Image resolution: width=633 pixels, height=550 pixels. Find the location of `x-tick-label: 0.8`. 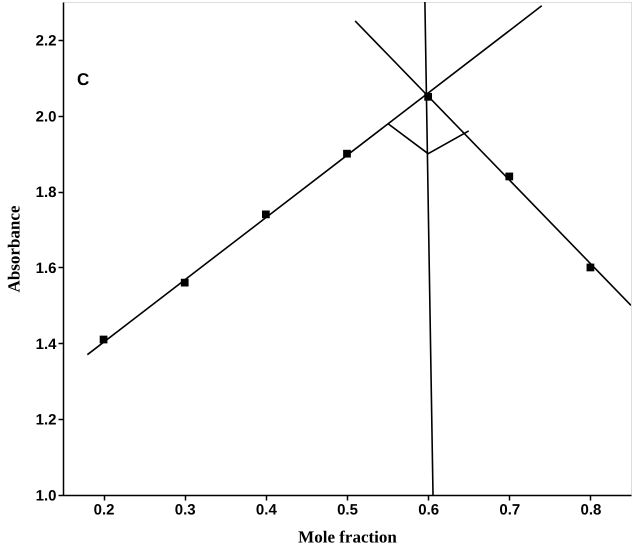

x-tick-label: 0.8 is located at coordinates (591, 510).